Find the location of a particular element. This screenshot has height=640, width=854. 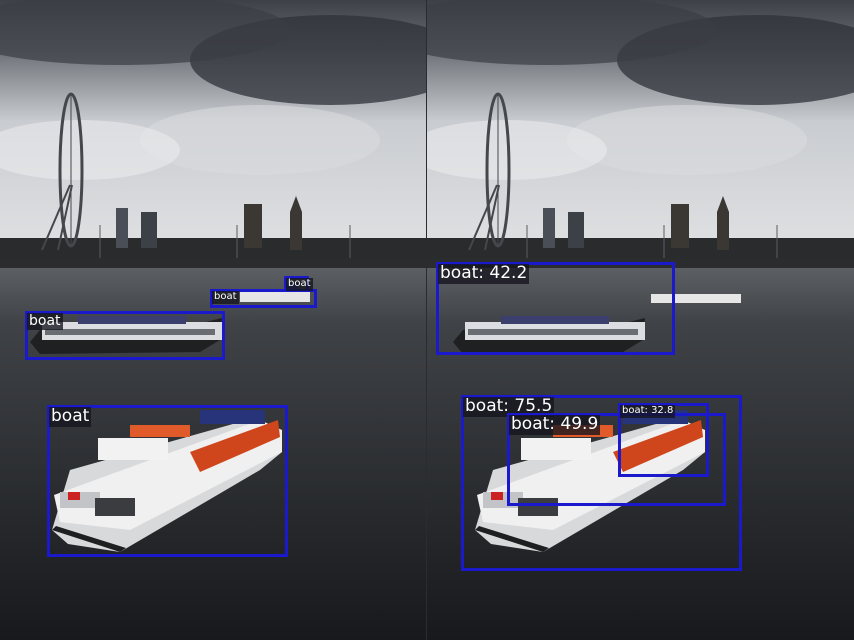

detection-label: boat: 75.5 is located at coordinates (509, 406).